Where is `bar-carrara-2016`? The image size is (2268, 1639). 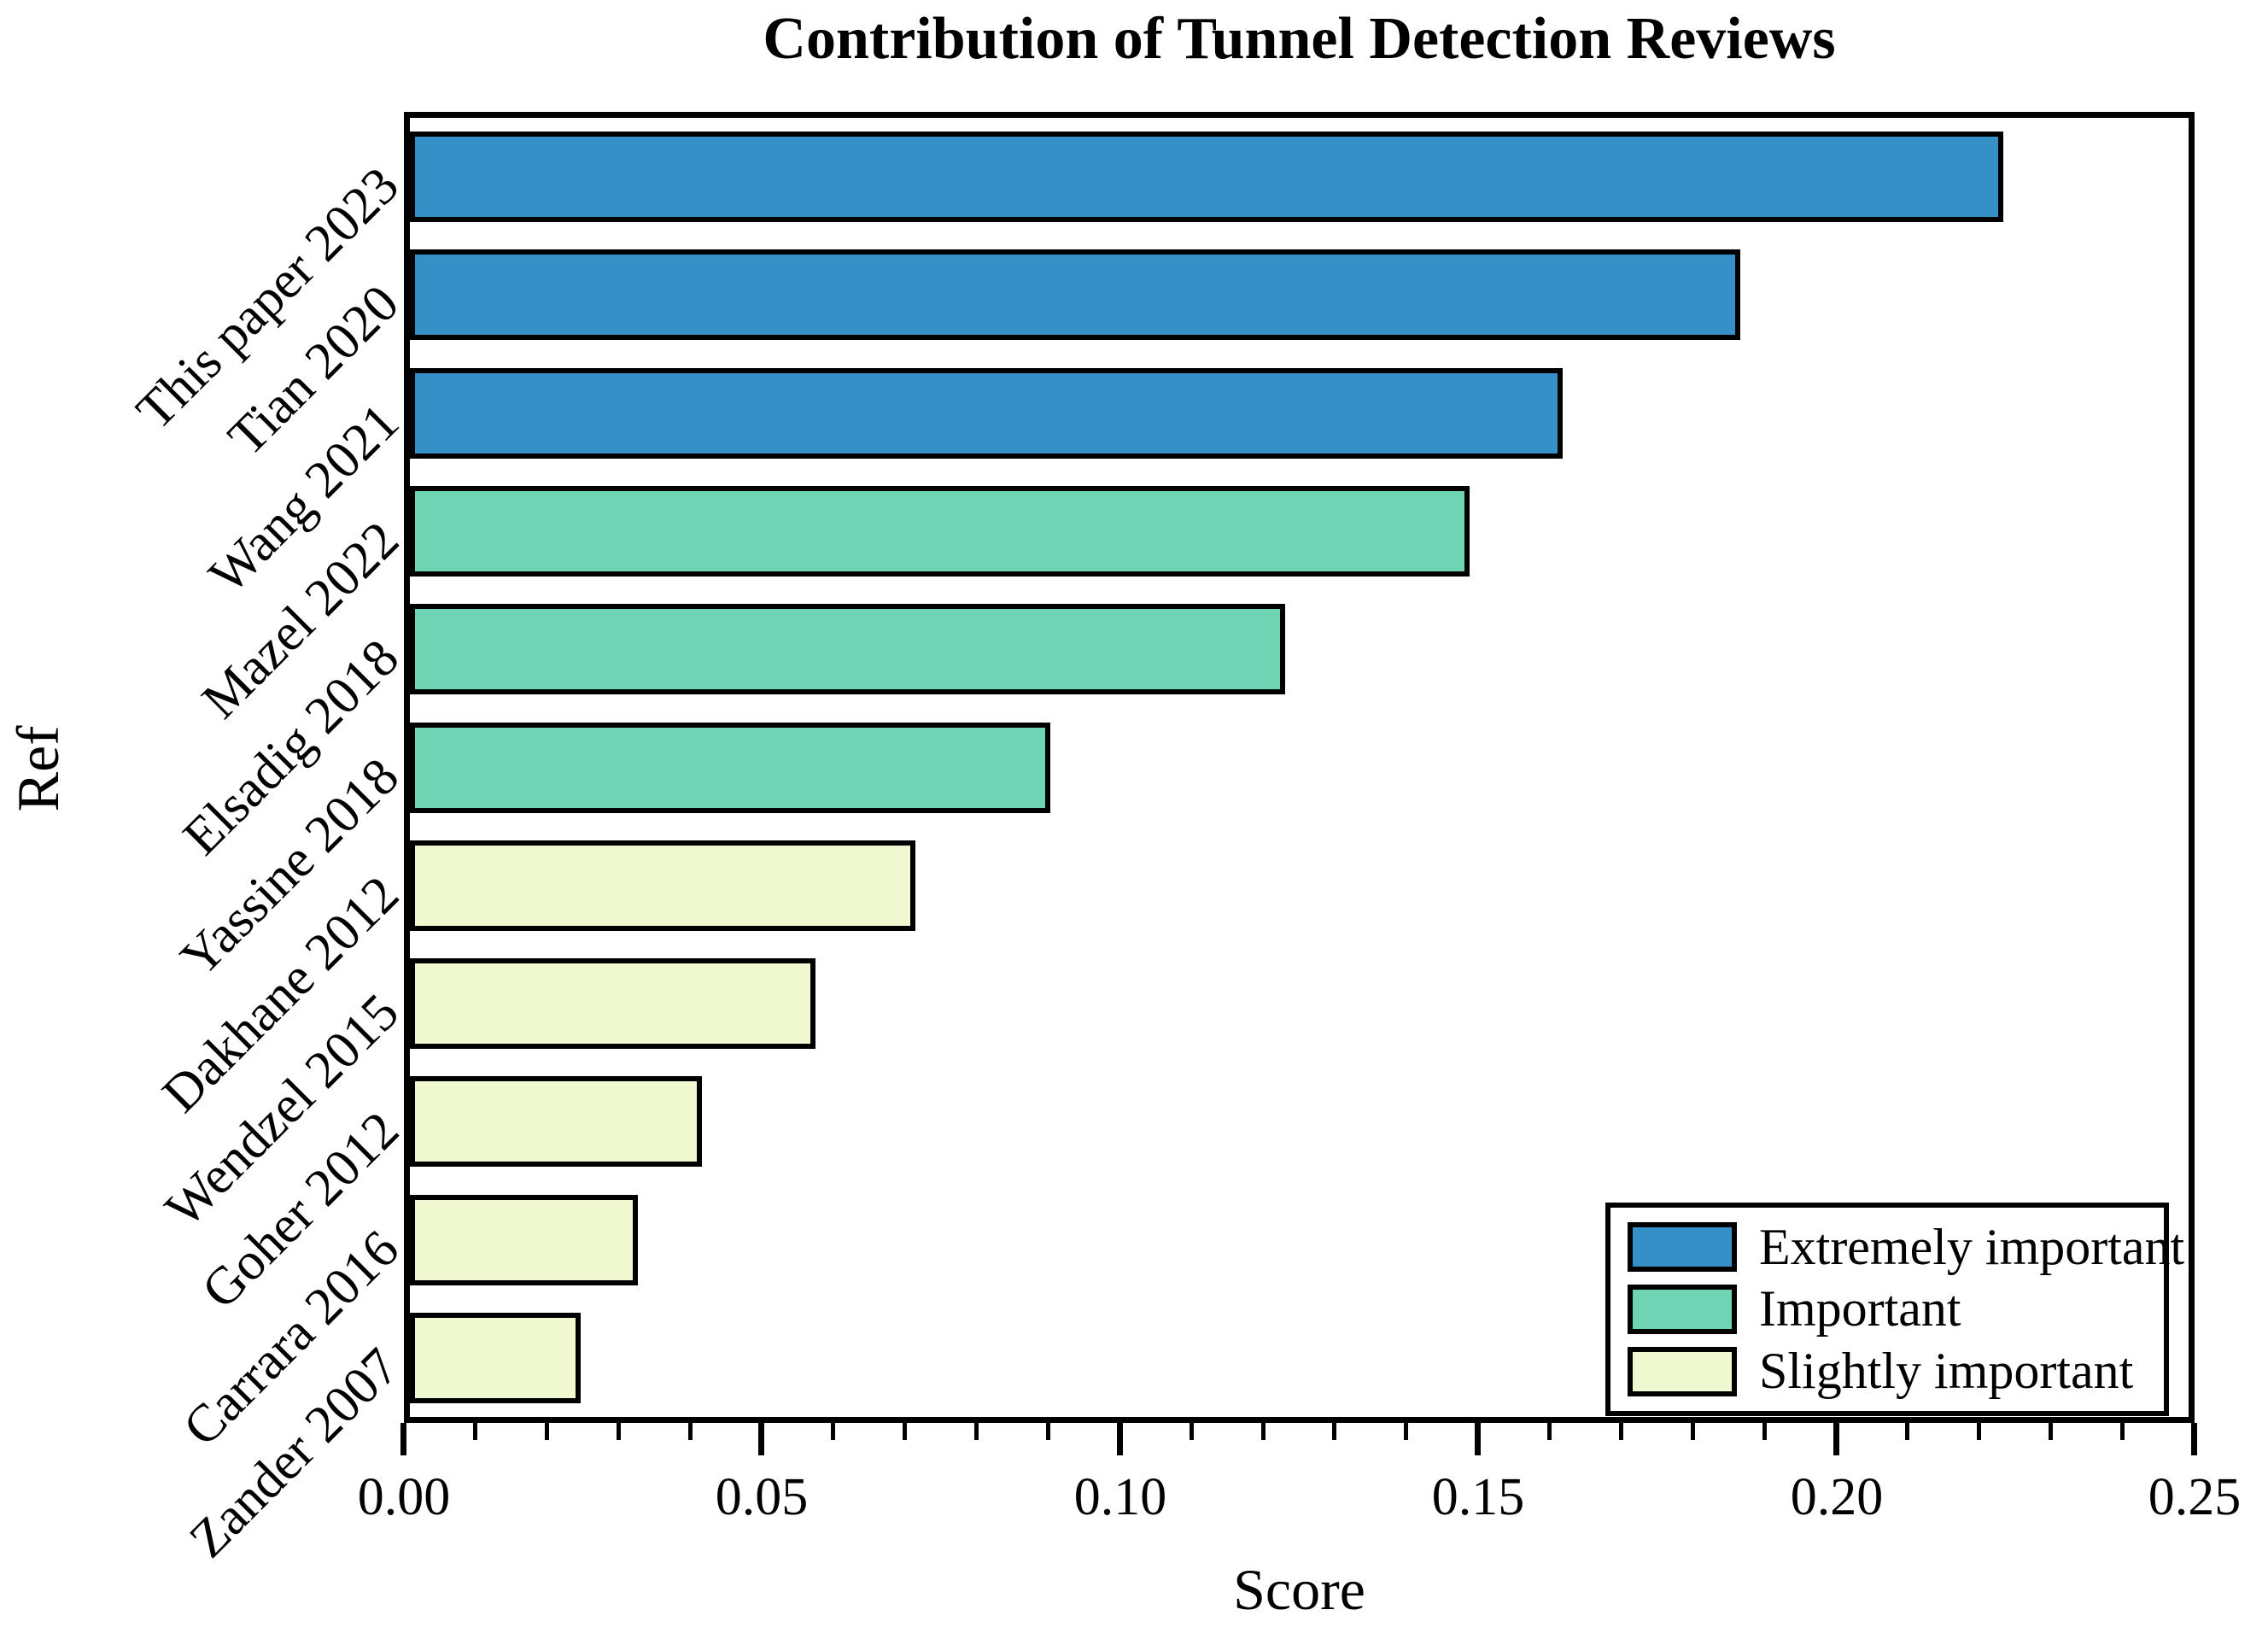 bar-carrara-2016 is located at coordinates (524, 1240).